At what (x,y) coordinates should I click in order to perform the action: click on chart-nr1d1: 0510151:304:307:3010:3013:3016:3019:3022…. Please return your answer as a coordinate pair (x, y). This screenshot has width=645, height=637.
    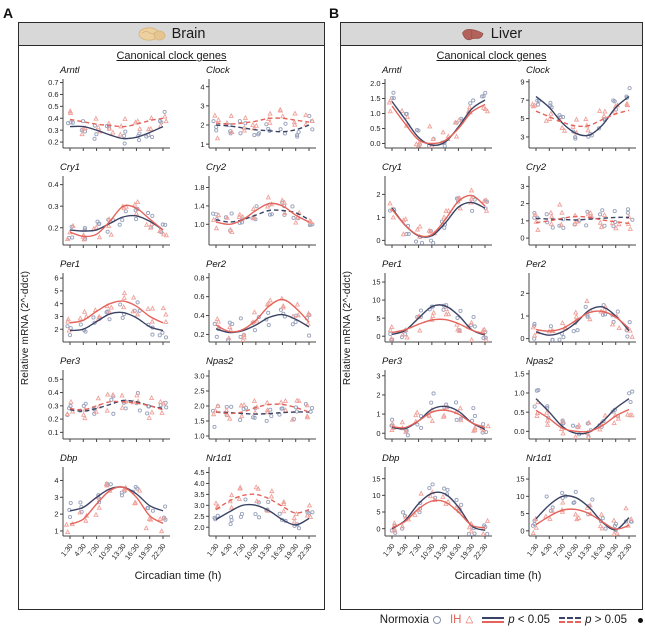
    Looking at the image, I should click on (576, 514).